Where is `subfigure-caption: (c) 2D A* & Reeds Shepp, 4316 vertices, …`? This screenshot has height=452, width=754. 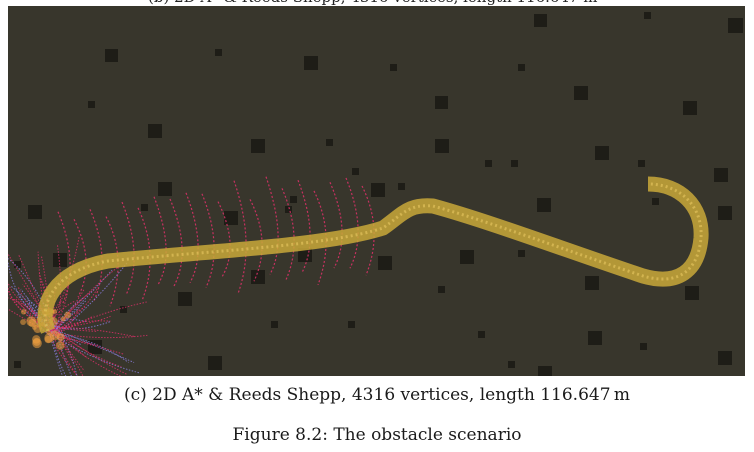
subfigure-caption: (c) 2D A* & Reeds Shepp, 4316 vertices, … is located at coordinates (377, 395).